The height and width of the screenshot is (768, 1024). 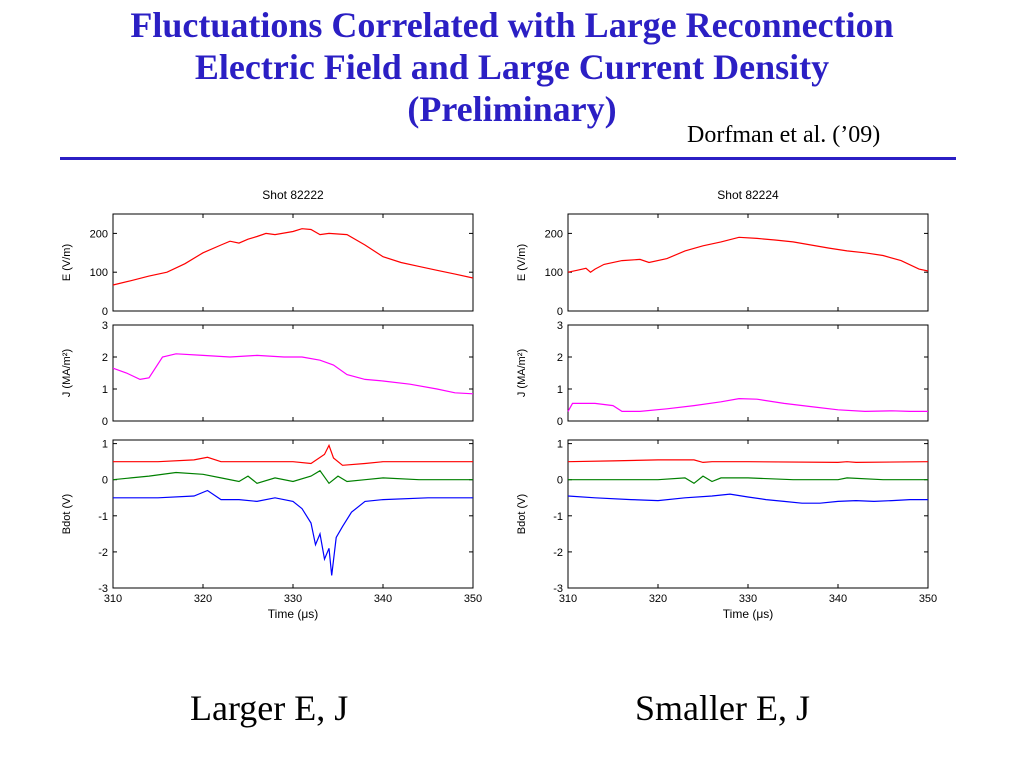 I want to click on chart-title: Shot 82222, so click(x=293, y=195).